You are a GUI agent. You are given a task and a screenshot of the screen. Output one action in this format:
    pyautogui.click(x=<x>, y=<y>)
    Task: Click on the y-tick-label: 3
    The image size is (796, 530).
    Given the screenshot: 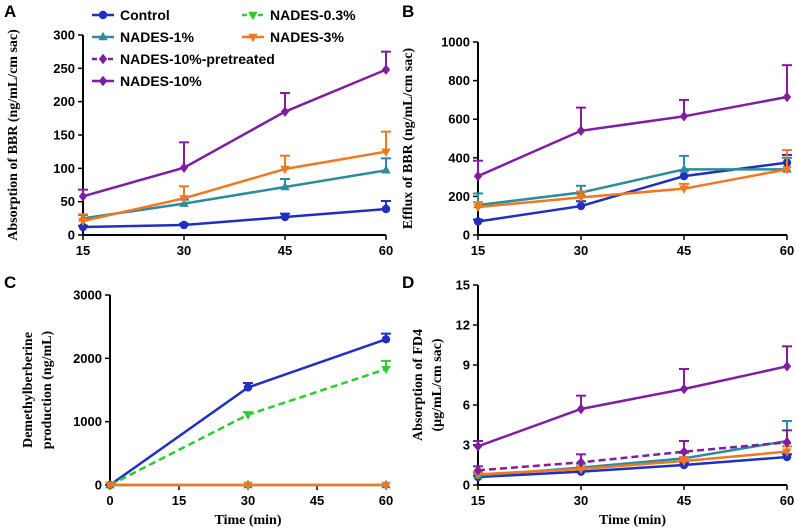 What is the action you would take?
    pyautogui.click(x=466, y=445)
    